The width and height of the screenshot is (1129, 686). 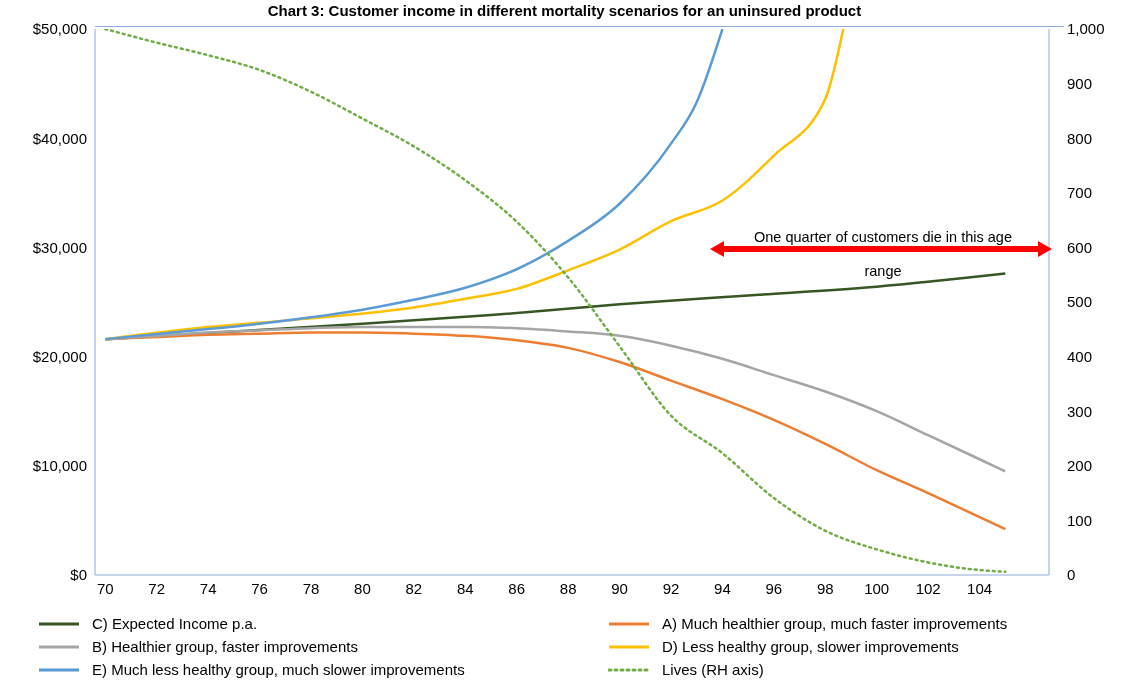 I want to click on chart-title: Chart 3: Customer income in different mortality scenarios for an uninsured product, so click(x=564, y=10).